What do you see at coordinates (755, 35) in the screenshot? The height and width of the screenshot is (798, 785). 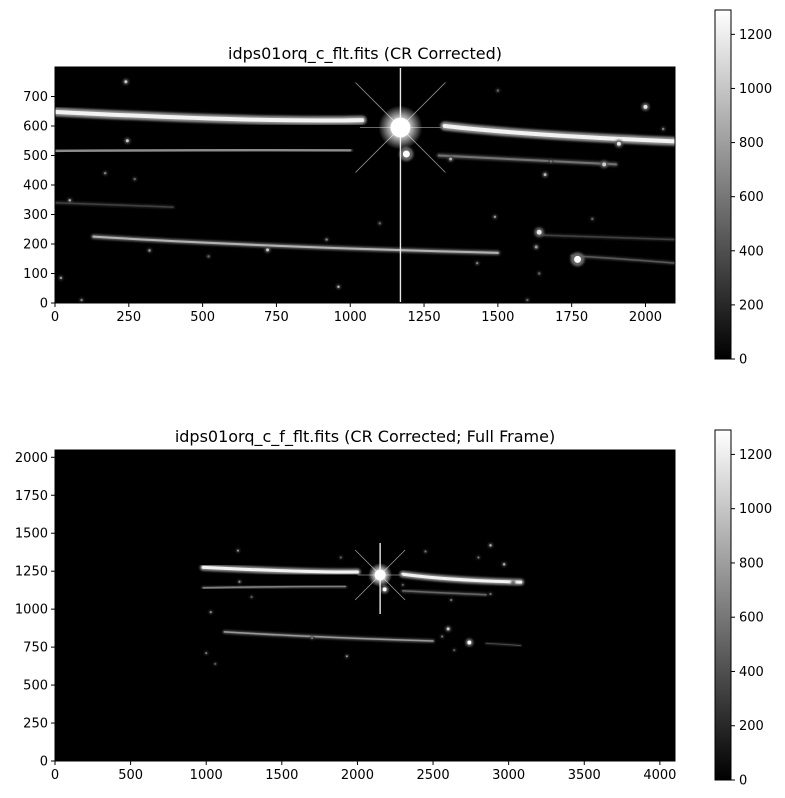 I see `colorbar-tick-label: 1200` at bounding box center [755, 35].